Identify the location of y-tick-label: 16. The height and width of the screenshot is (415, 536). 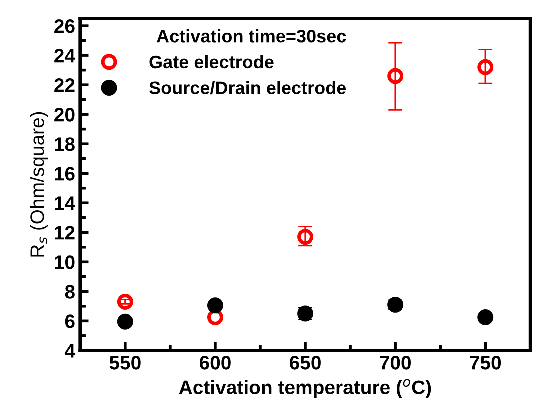
(65, 174).